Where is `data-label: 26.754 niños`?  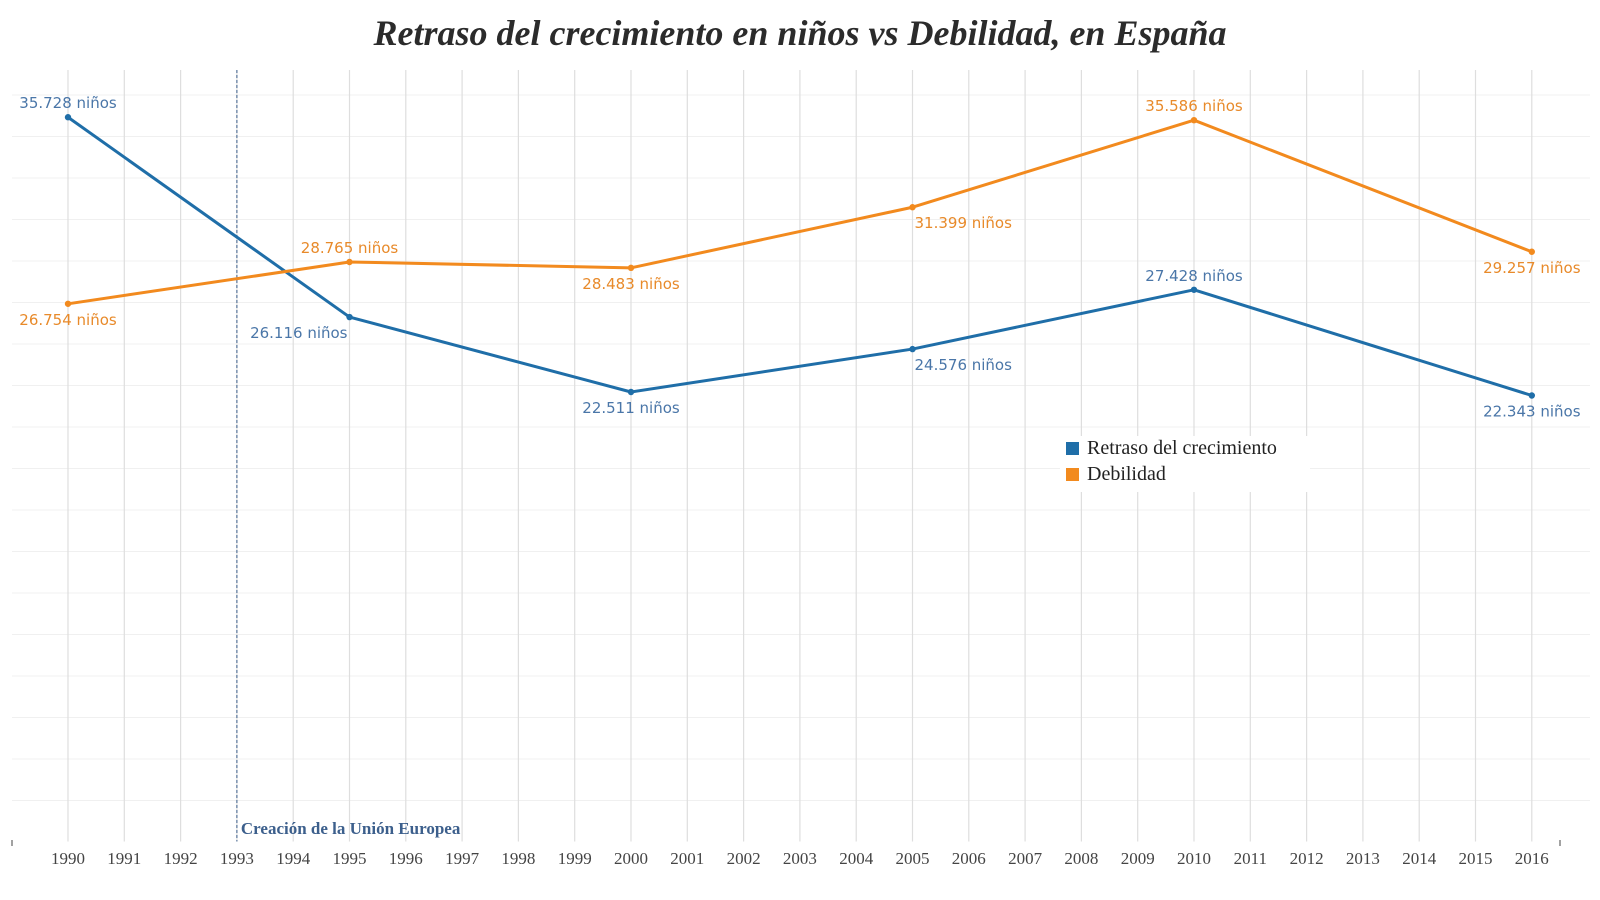
data-label: 26.754 niños is located at coordinates (68, 320).